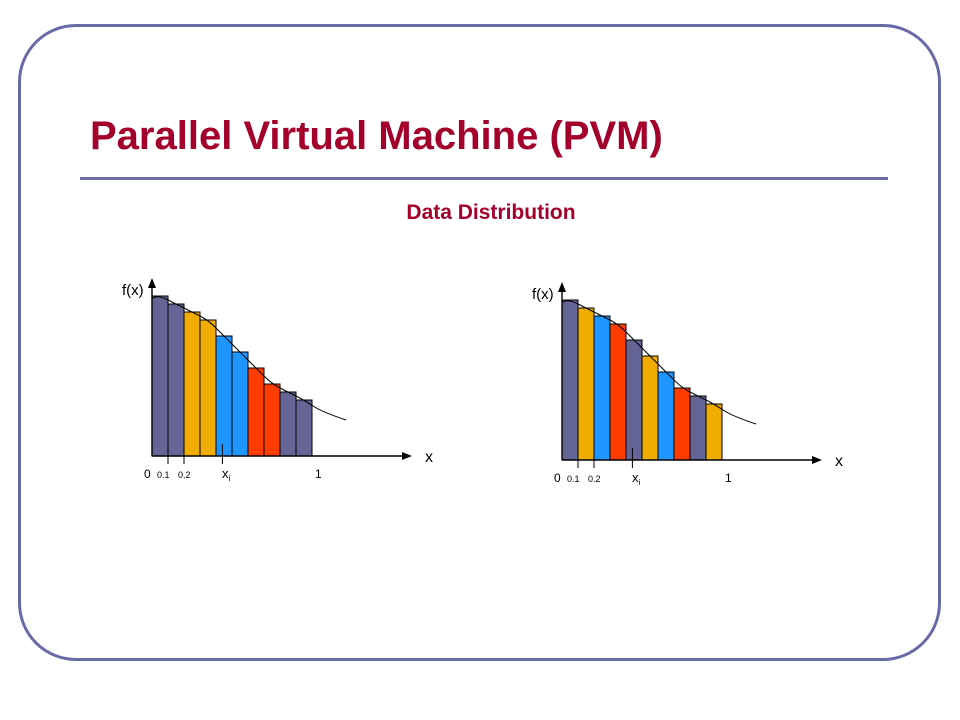 Image resolution: width=960 pixels, height=720 pixels. Describe the element at coordinates (376, 136) in the screenshot. I see `slide-title: Parallel Virtual Machine (PVM)` at that location.